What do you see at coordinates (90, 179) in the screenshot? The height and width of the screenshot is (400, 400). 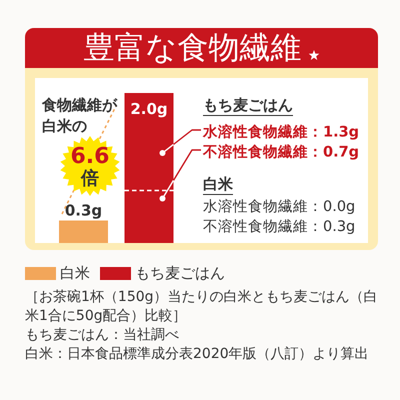 I see `annotation: 倍` at bounding box center [90, 179].